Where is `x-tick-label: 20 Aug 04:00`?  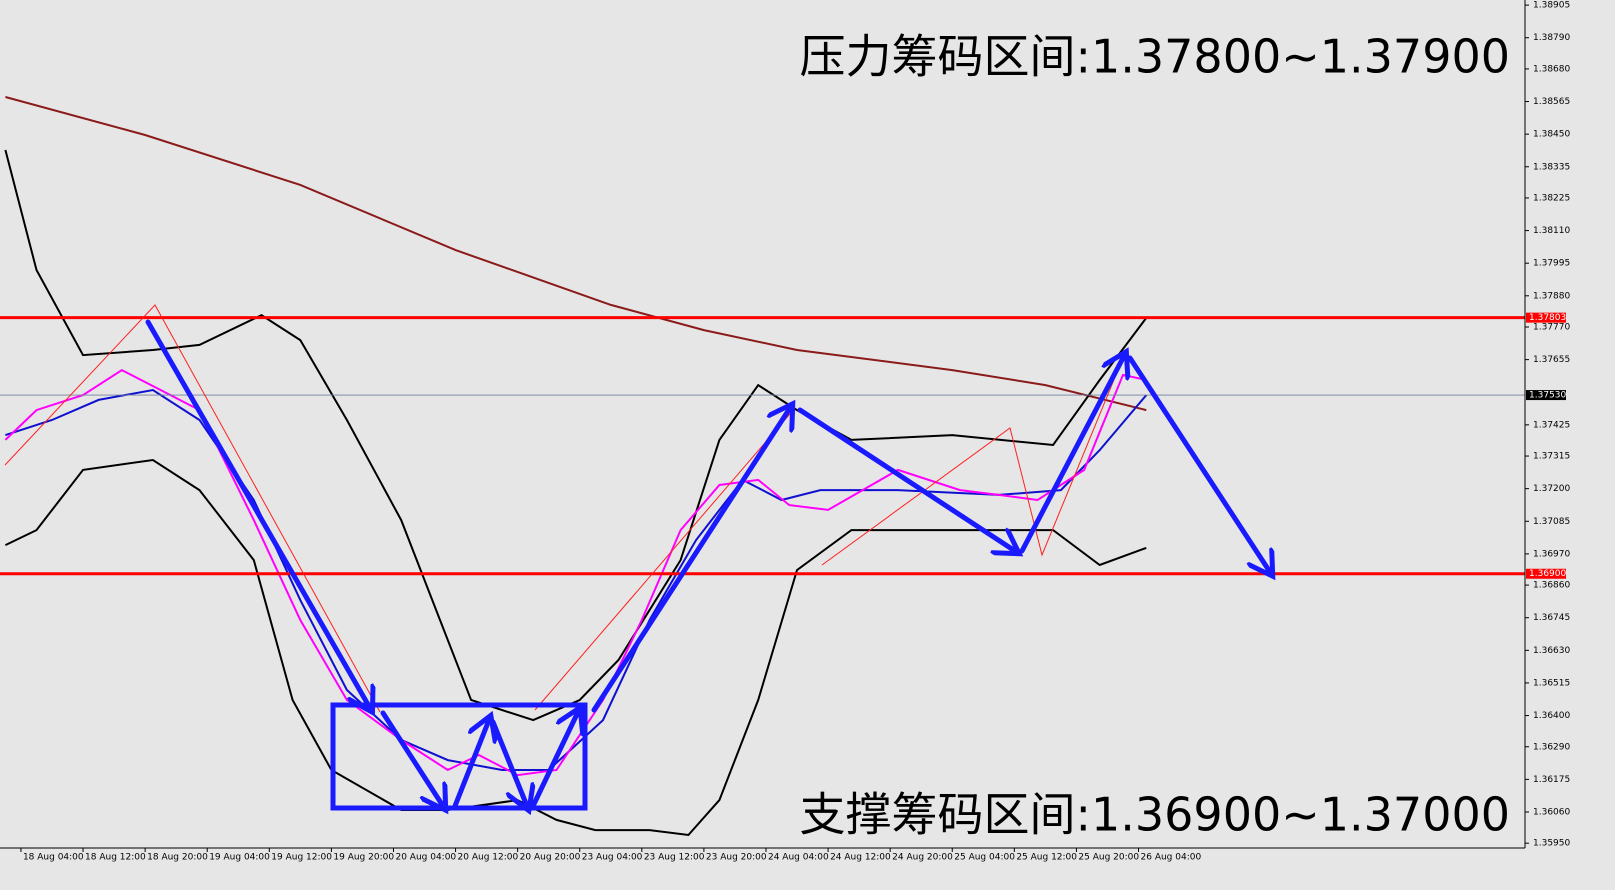 x-tick-label: 20 Aug 04:00 is located at coordinates (425, 858).